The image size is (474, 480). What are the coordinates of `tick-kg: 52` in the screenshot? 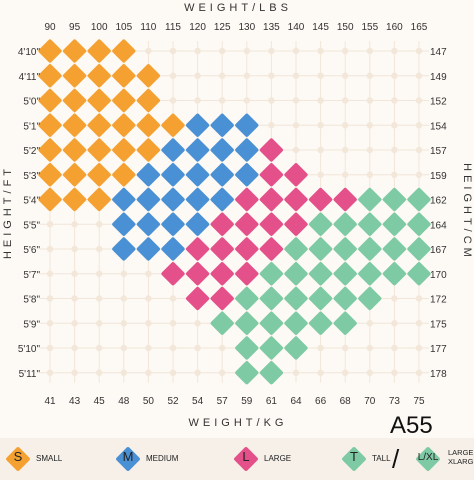 It's located at (173, 401).